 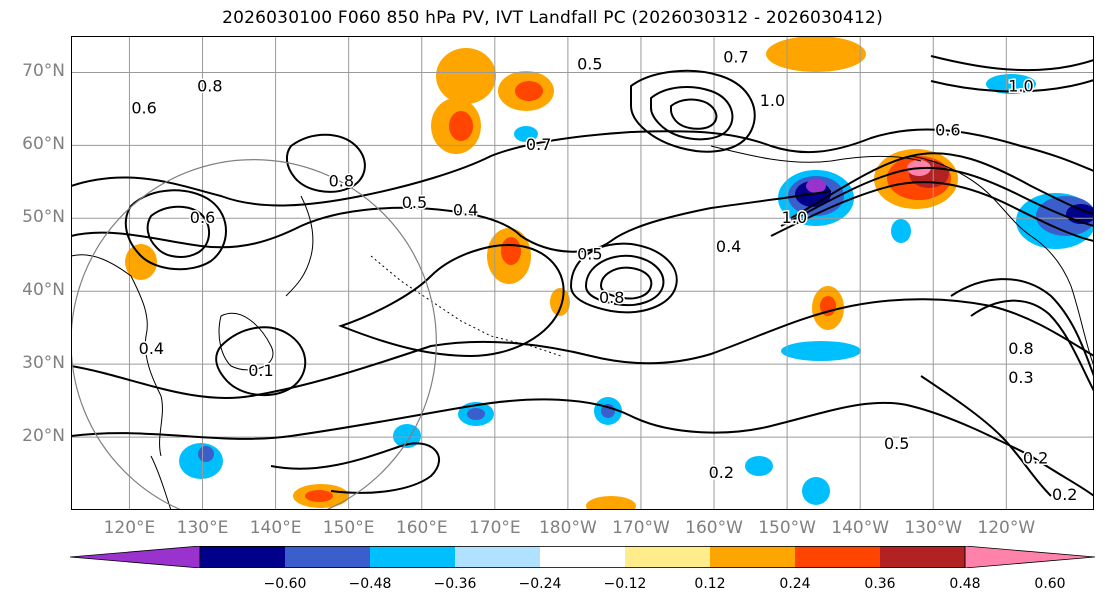 What do you see at coordinates (348, 528) in the screenshot?
I see `longitude-label: 150°E` at bounding box center [348, 528].